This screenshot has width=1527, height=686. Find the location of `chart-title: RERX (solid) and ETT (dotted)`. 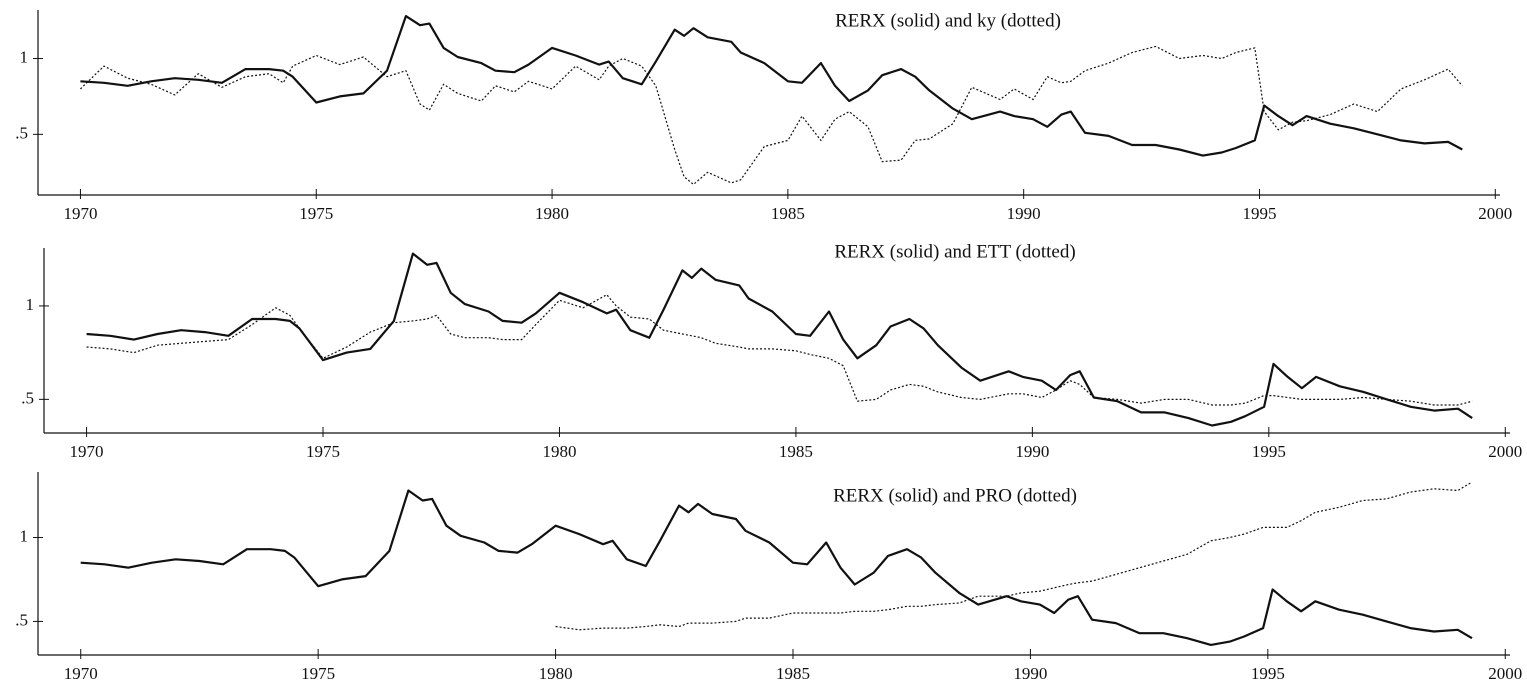

chart-title: RERX (solid) and ETT (dotted) is located at coordinates (954, 251).